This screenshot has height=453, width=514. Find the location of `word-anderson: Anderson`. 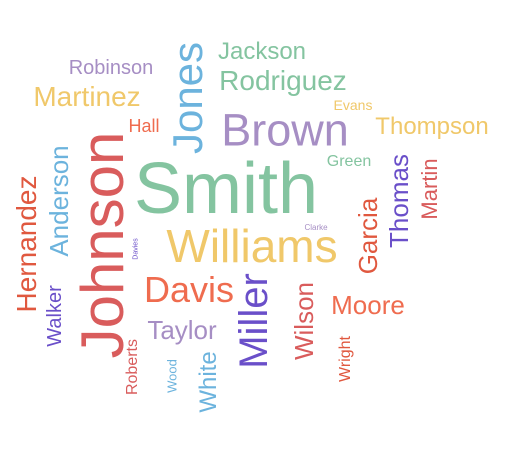

word-anderson: Anderson is located at coordinates (59, 201).